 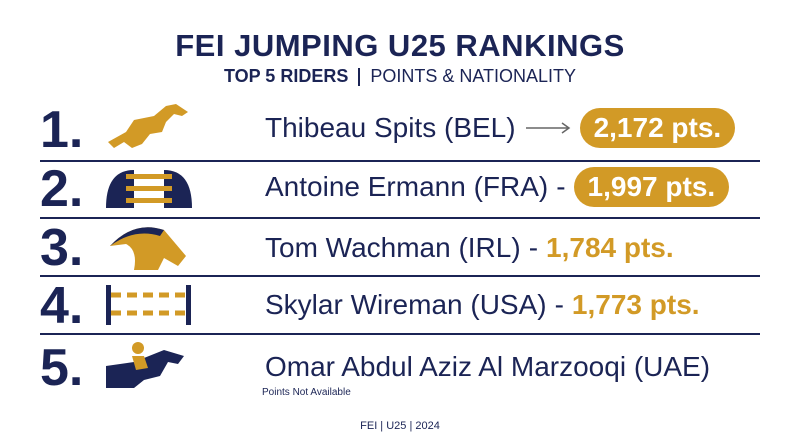 I want to click on rider: Omar Abdul Aziz Al Marzooqi (UAE), so click(x=488, y=366).